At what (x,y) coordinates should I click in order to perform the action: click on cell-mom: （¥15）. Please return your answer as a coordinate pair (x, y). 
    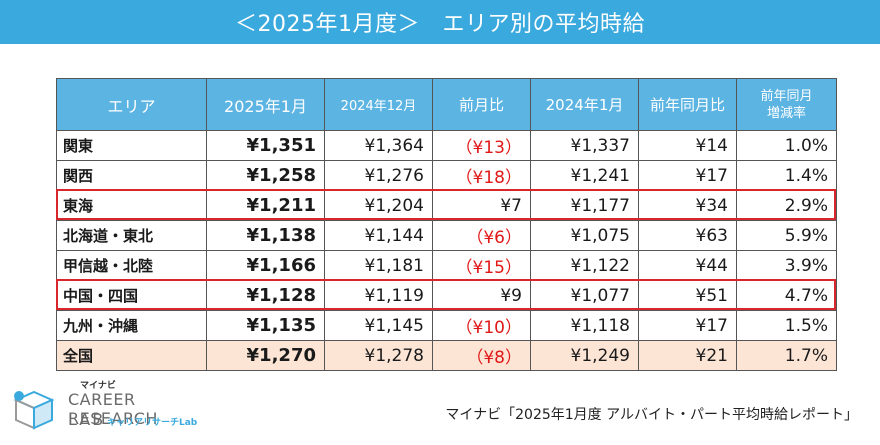
    Looking at the image, I should click on (481, 265).